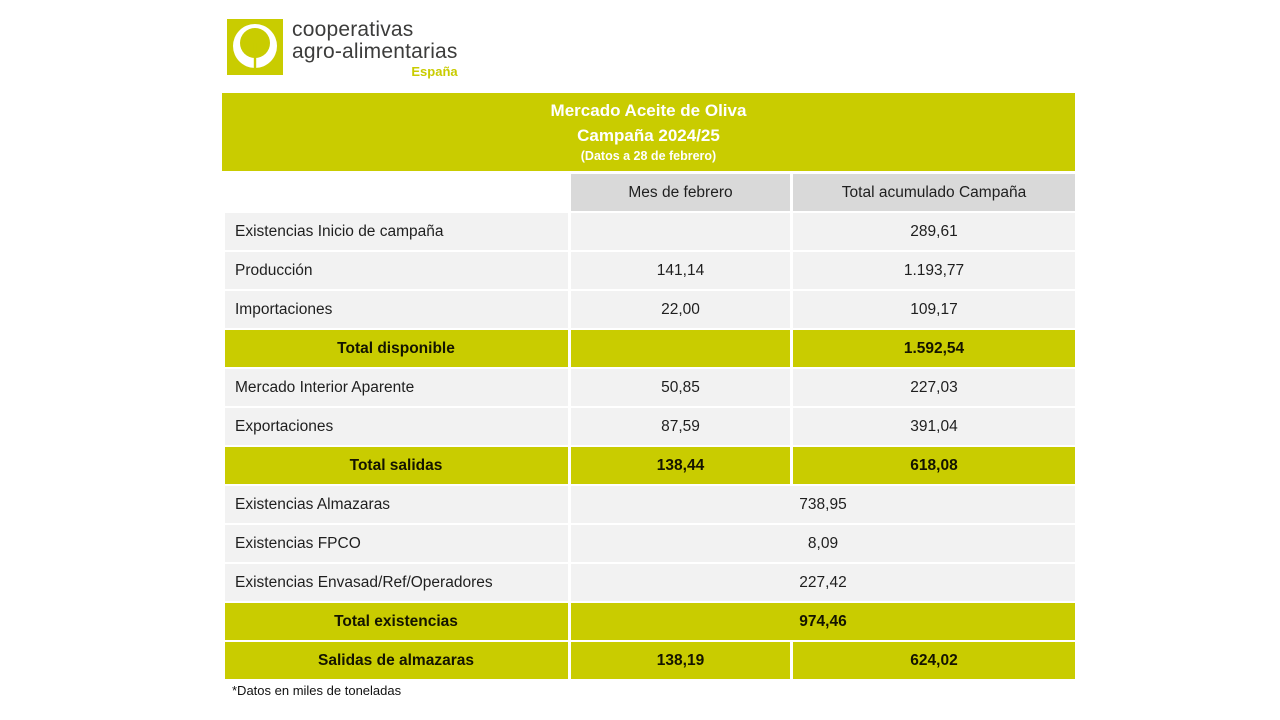 The image size is (1280, 720). Describe the element at coordinates (934, 426) in the screenshot. I see `row-total-value: 391,04` at that location.